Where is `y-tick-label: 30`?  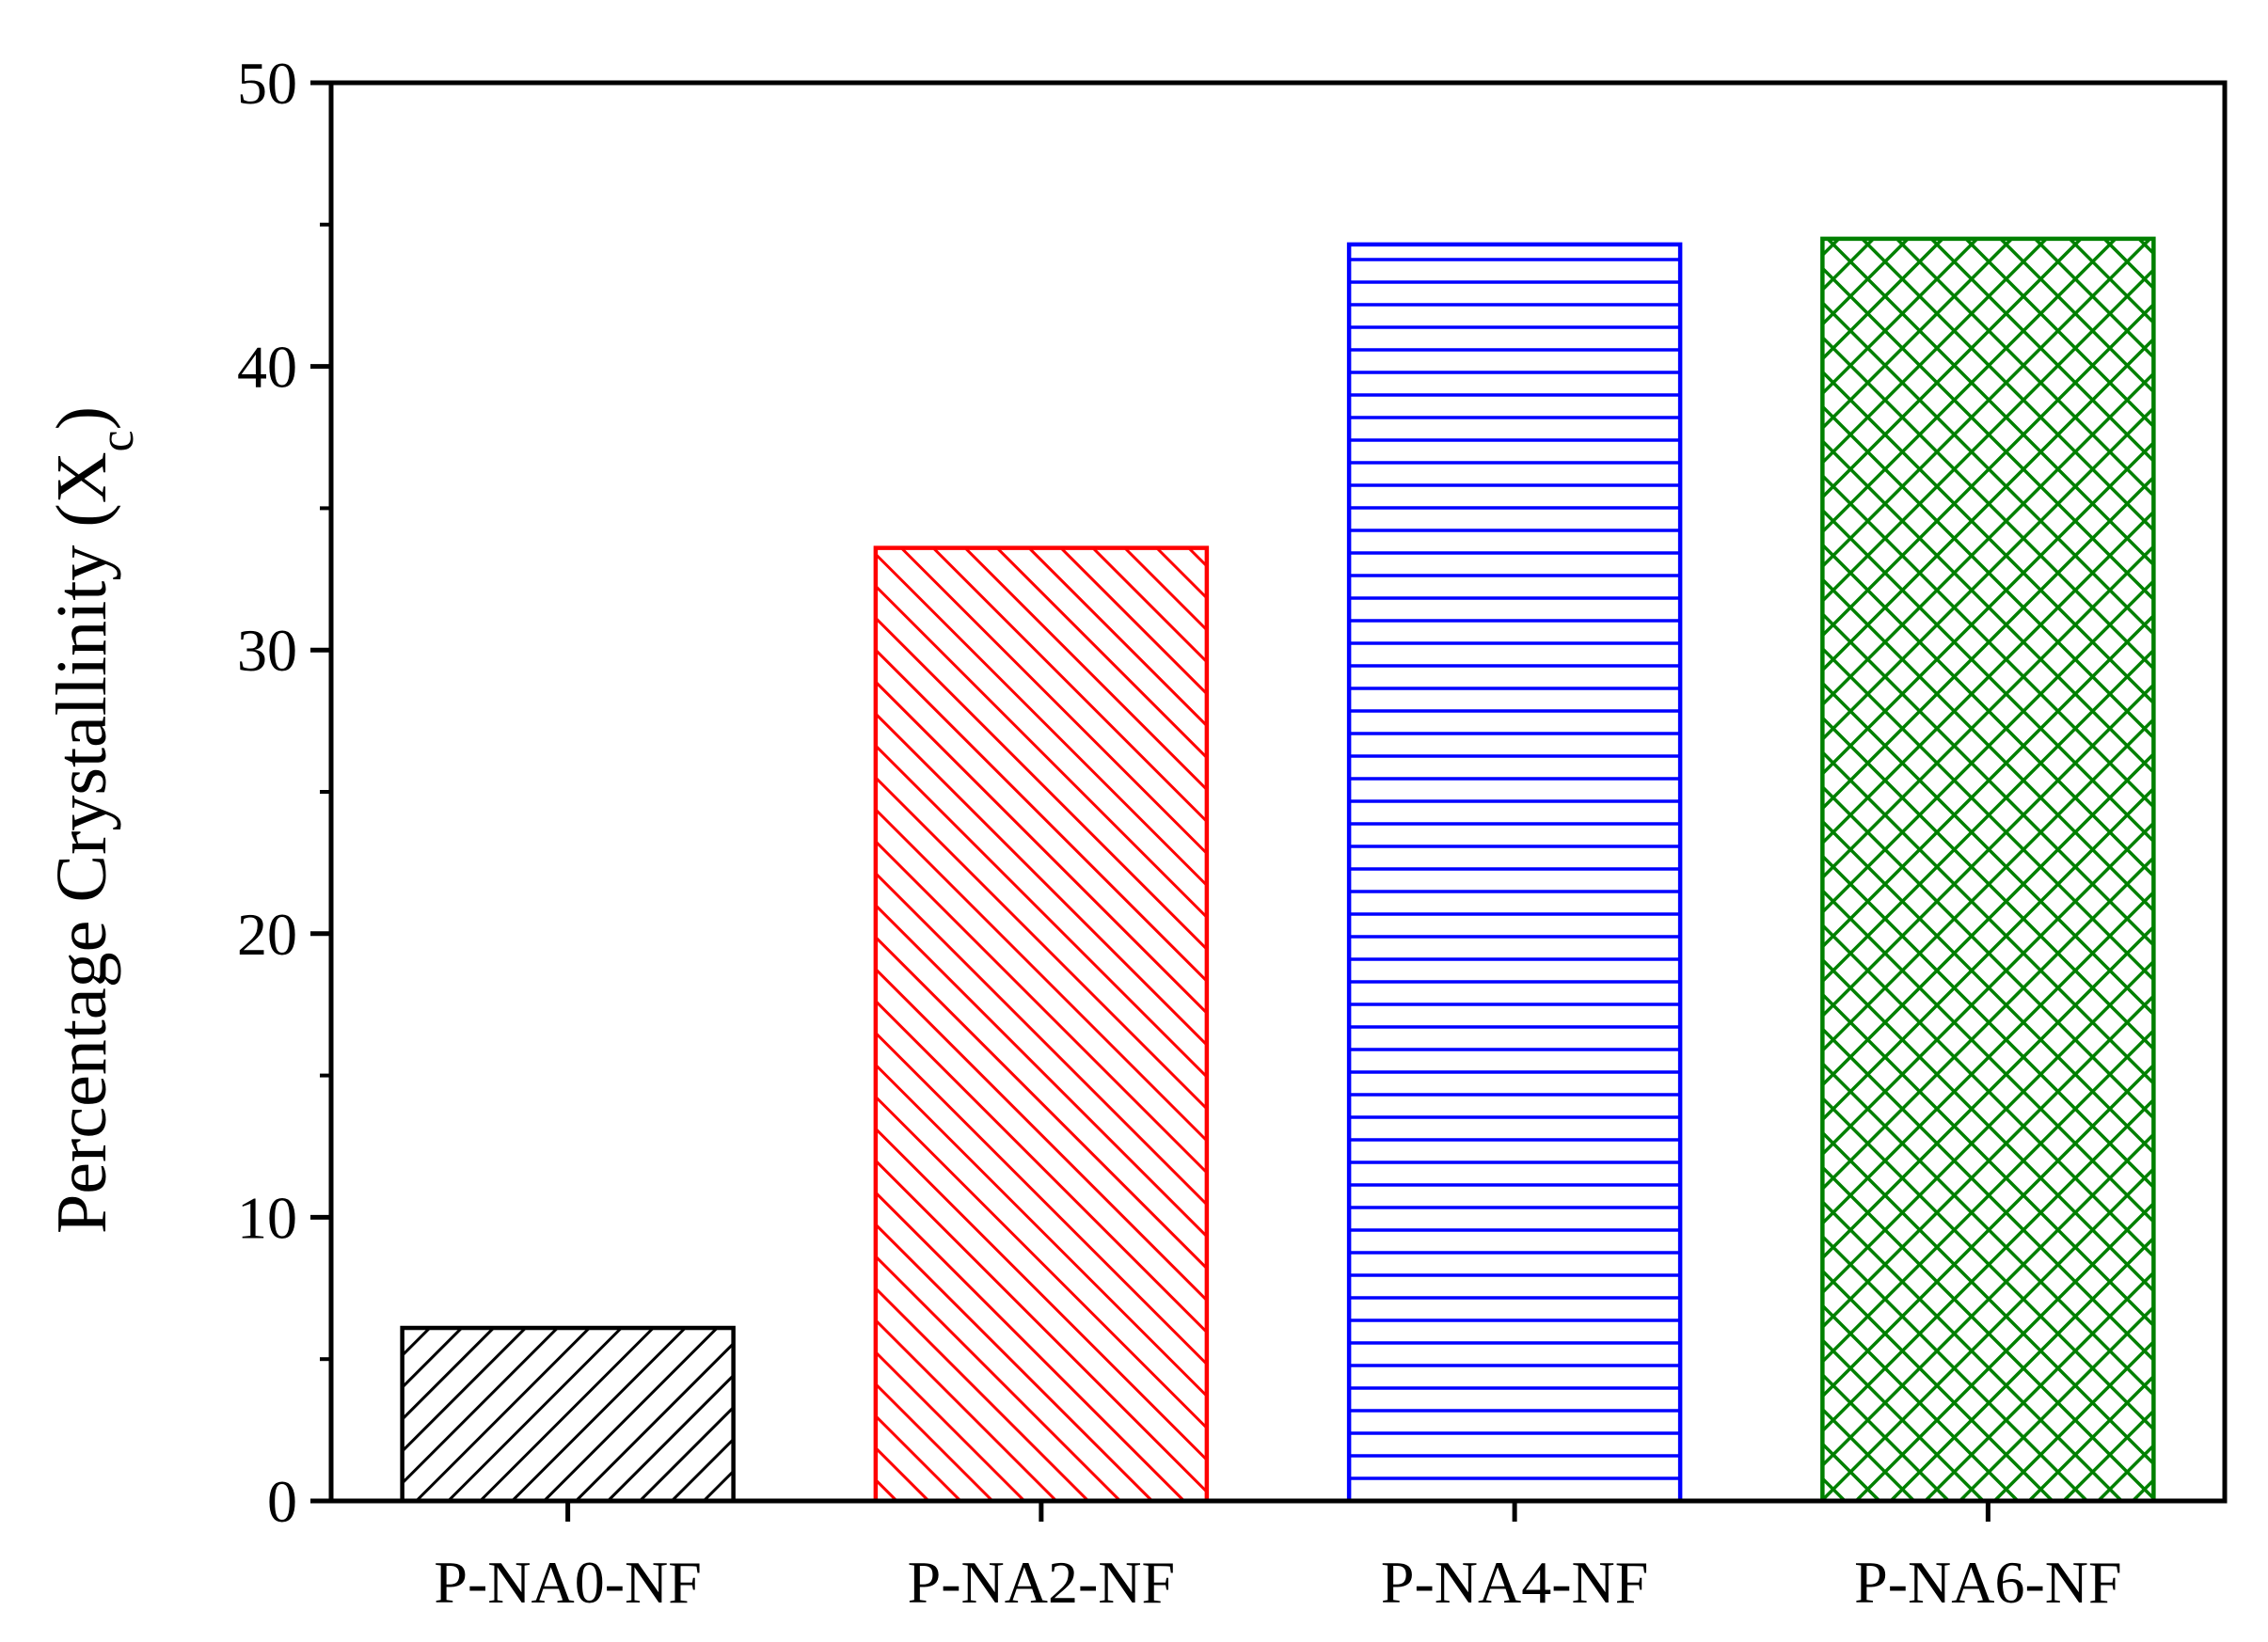
y-tick-label: 30 is located at coordinates (267, 650).